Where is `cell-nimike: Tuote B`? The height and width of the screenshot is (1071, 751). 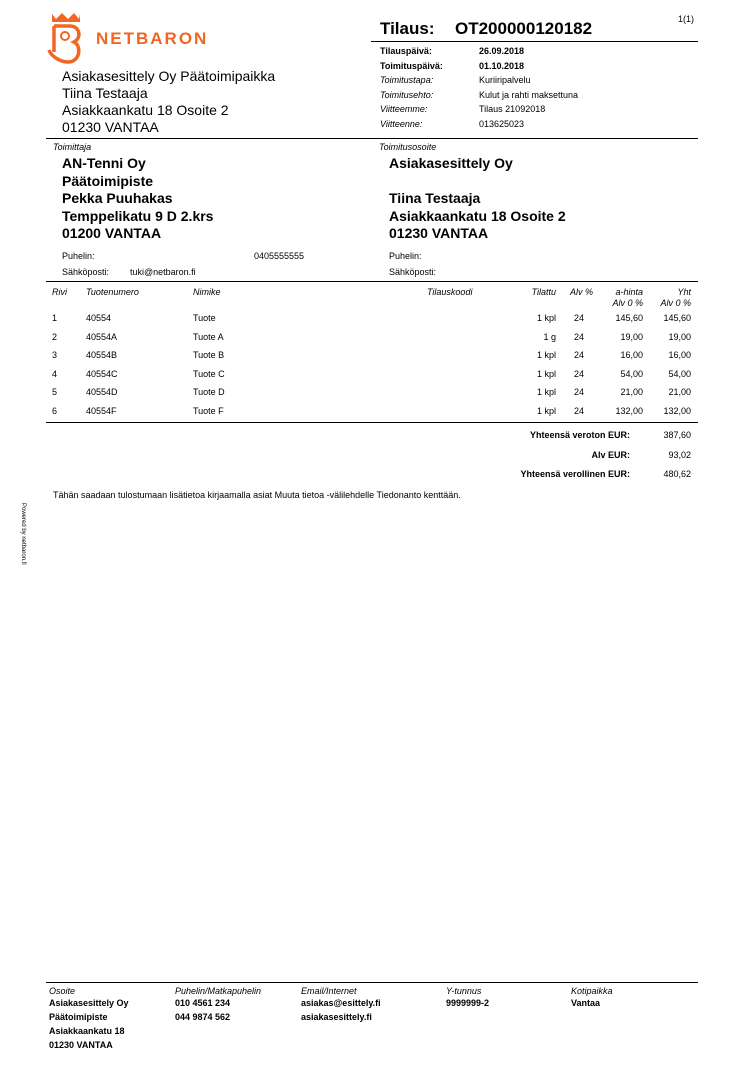 cell-nimike: Tuote B is located at coordinates (209, 355).